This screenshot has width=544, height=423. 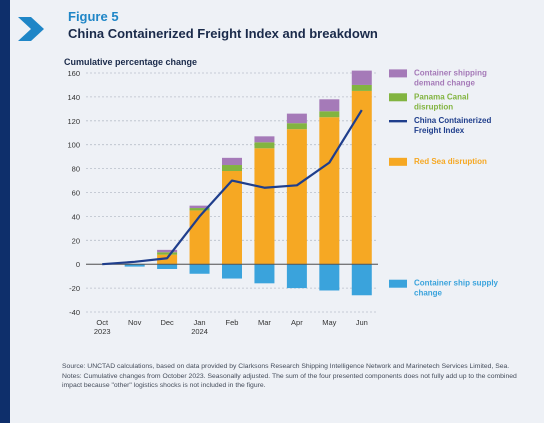 I want to click on y-tick-label-7: 100, so click(x=73, y=145).